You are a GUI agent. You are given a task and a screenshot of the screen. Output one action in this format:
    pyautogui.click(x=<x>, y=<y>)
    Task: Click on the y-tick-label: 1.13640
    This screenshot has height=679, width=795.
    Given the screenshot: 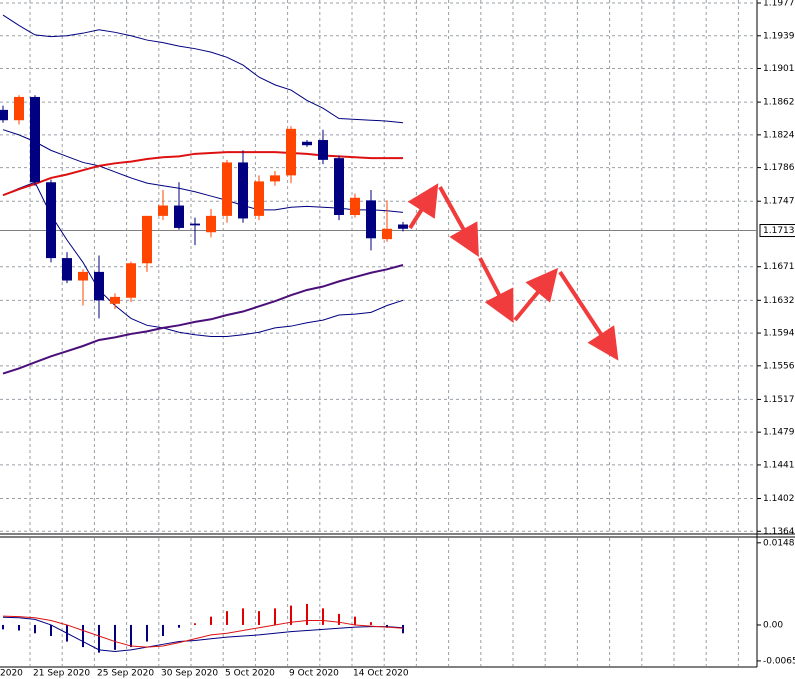 What is the action you would take?
    pyautogui.click(x=779, y=532)
    